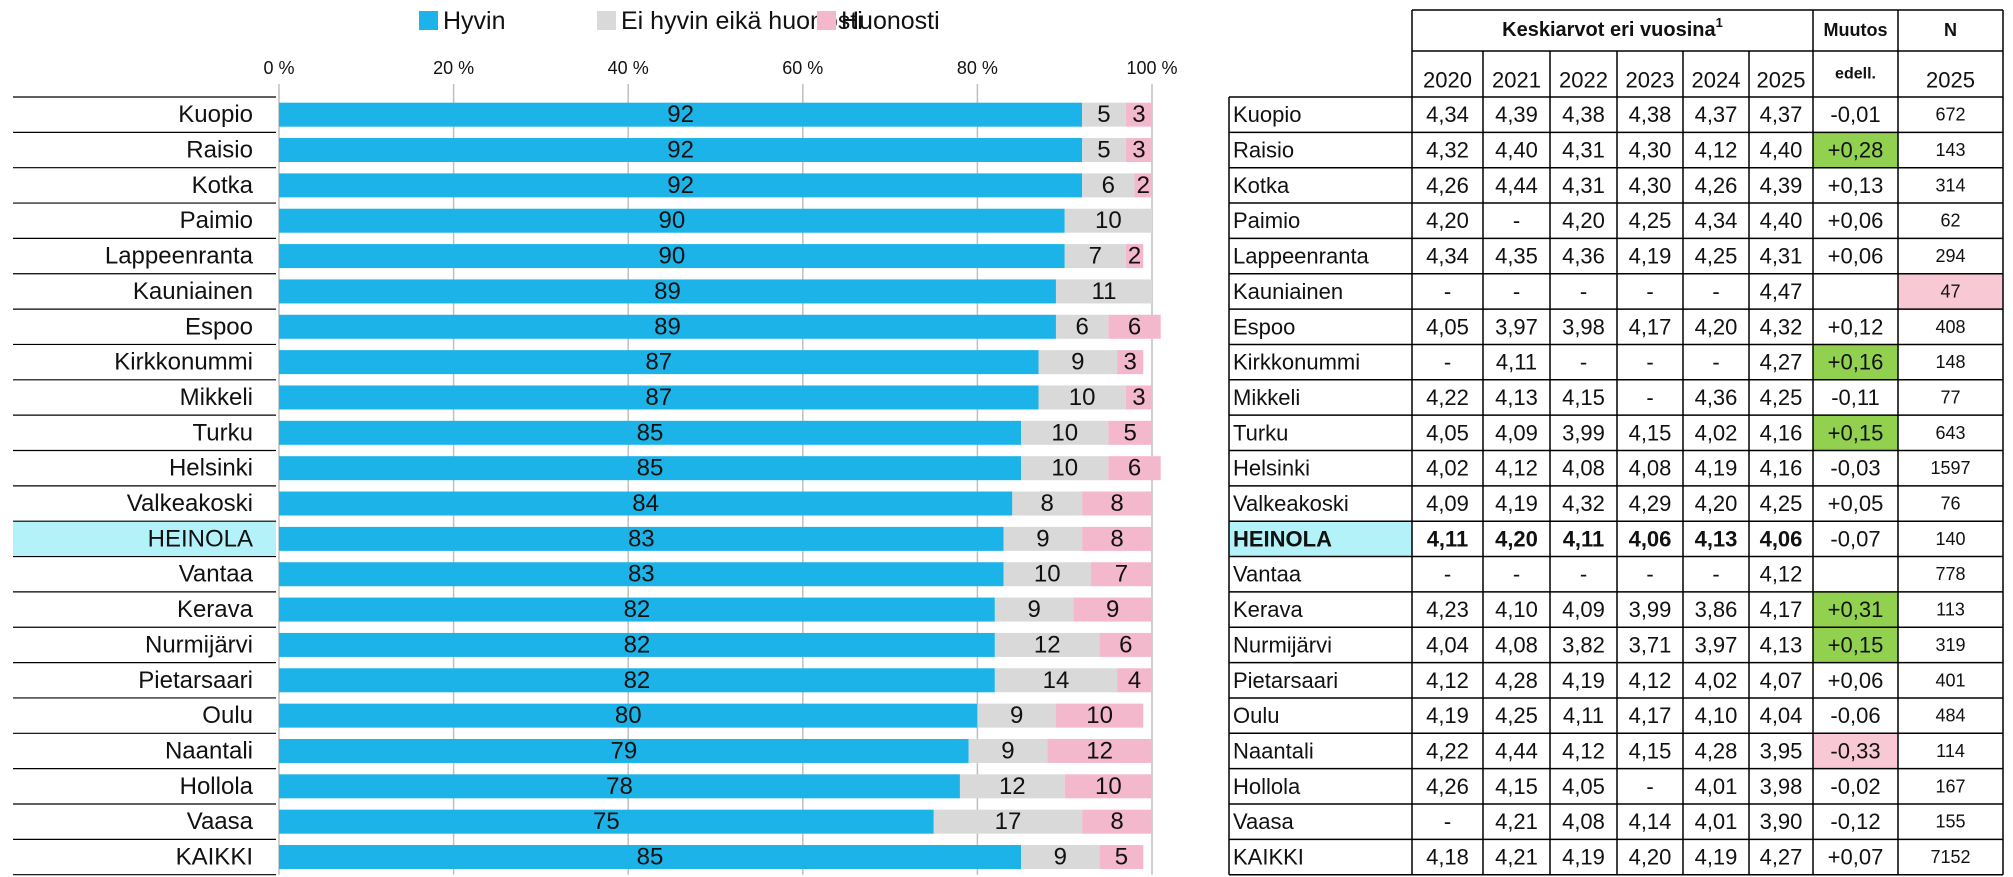 This screenshot has height=877, width=2013. I want to click on category-label: HEINOLA, so click(200, 538).